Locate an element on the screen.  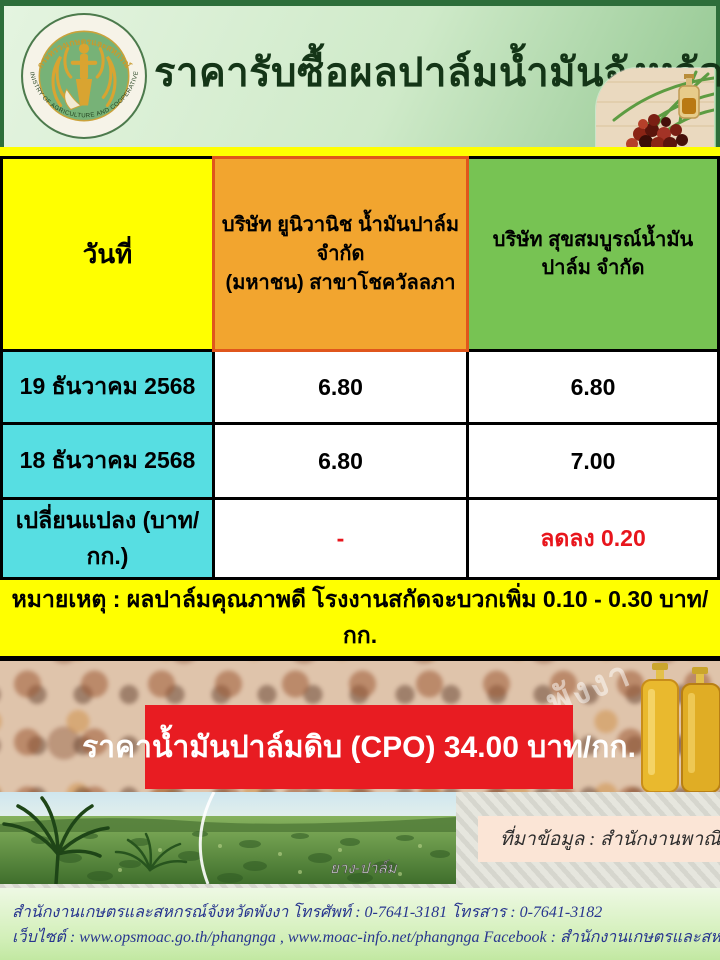
oil-bottles-photo is located at coordinates (680, 727).